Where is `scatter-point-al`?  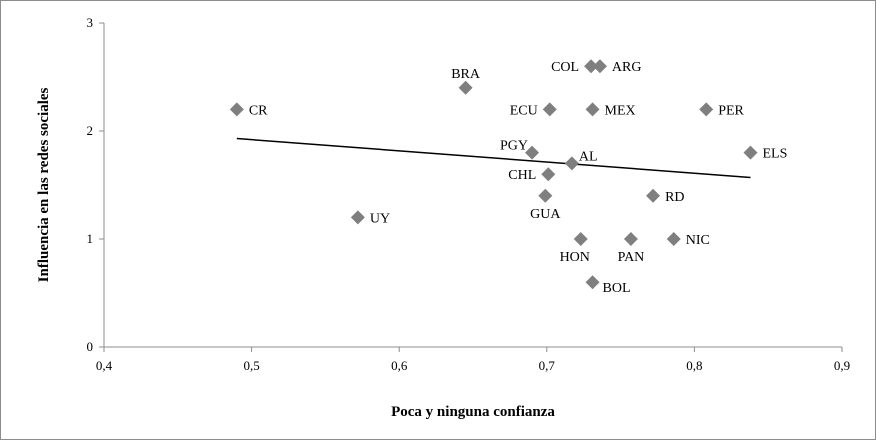
scatter-point-al is located at coordinates (571, 163).